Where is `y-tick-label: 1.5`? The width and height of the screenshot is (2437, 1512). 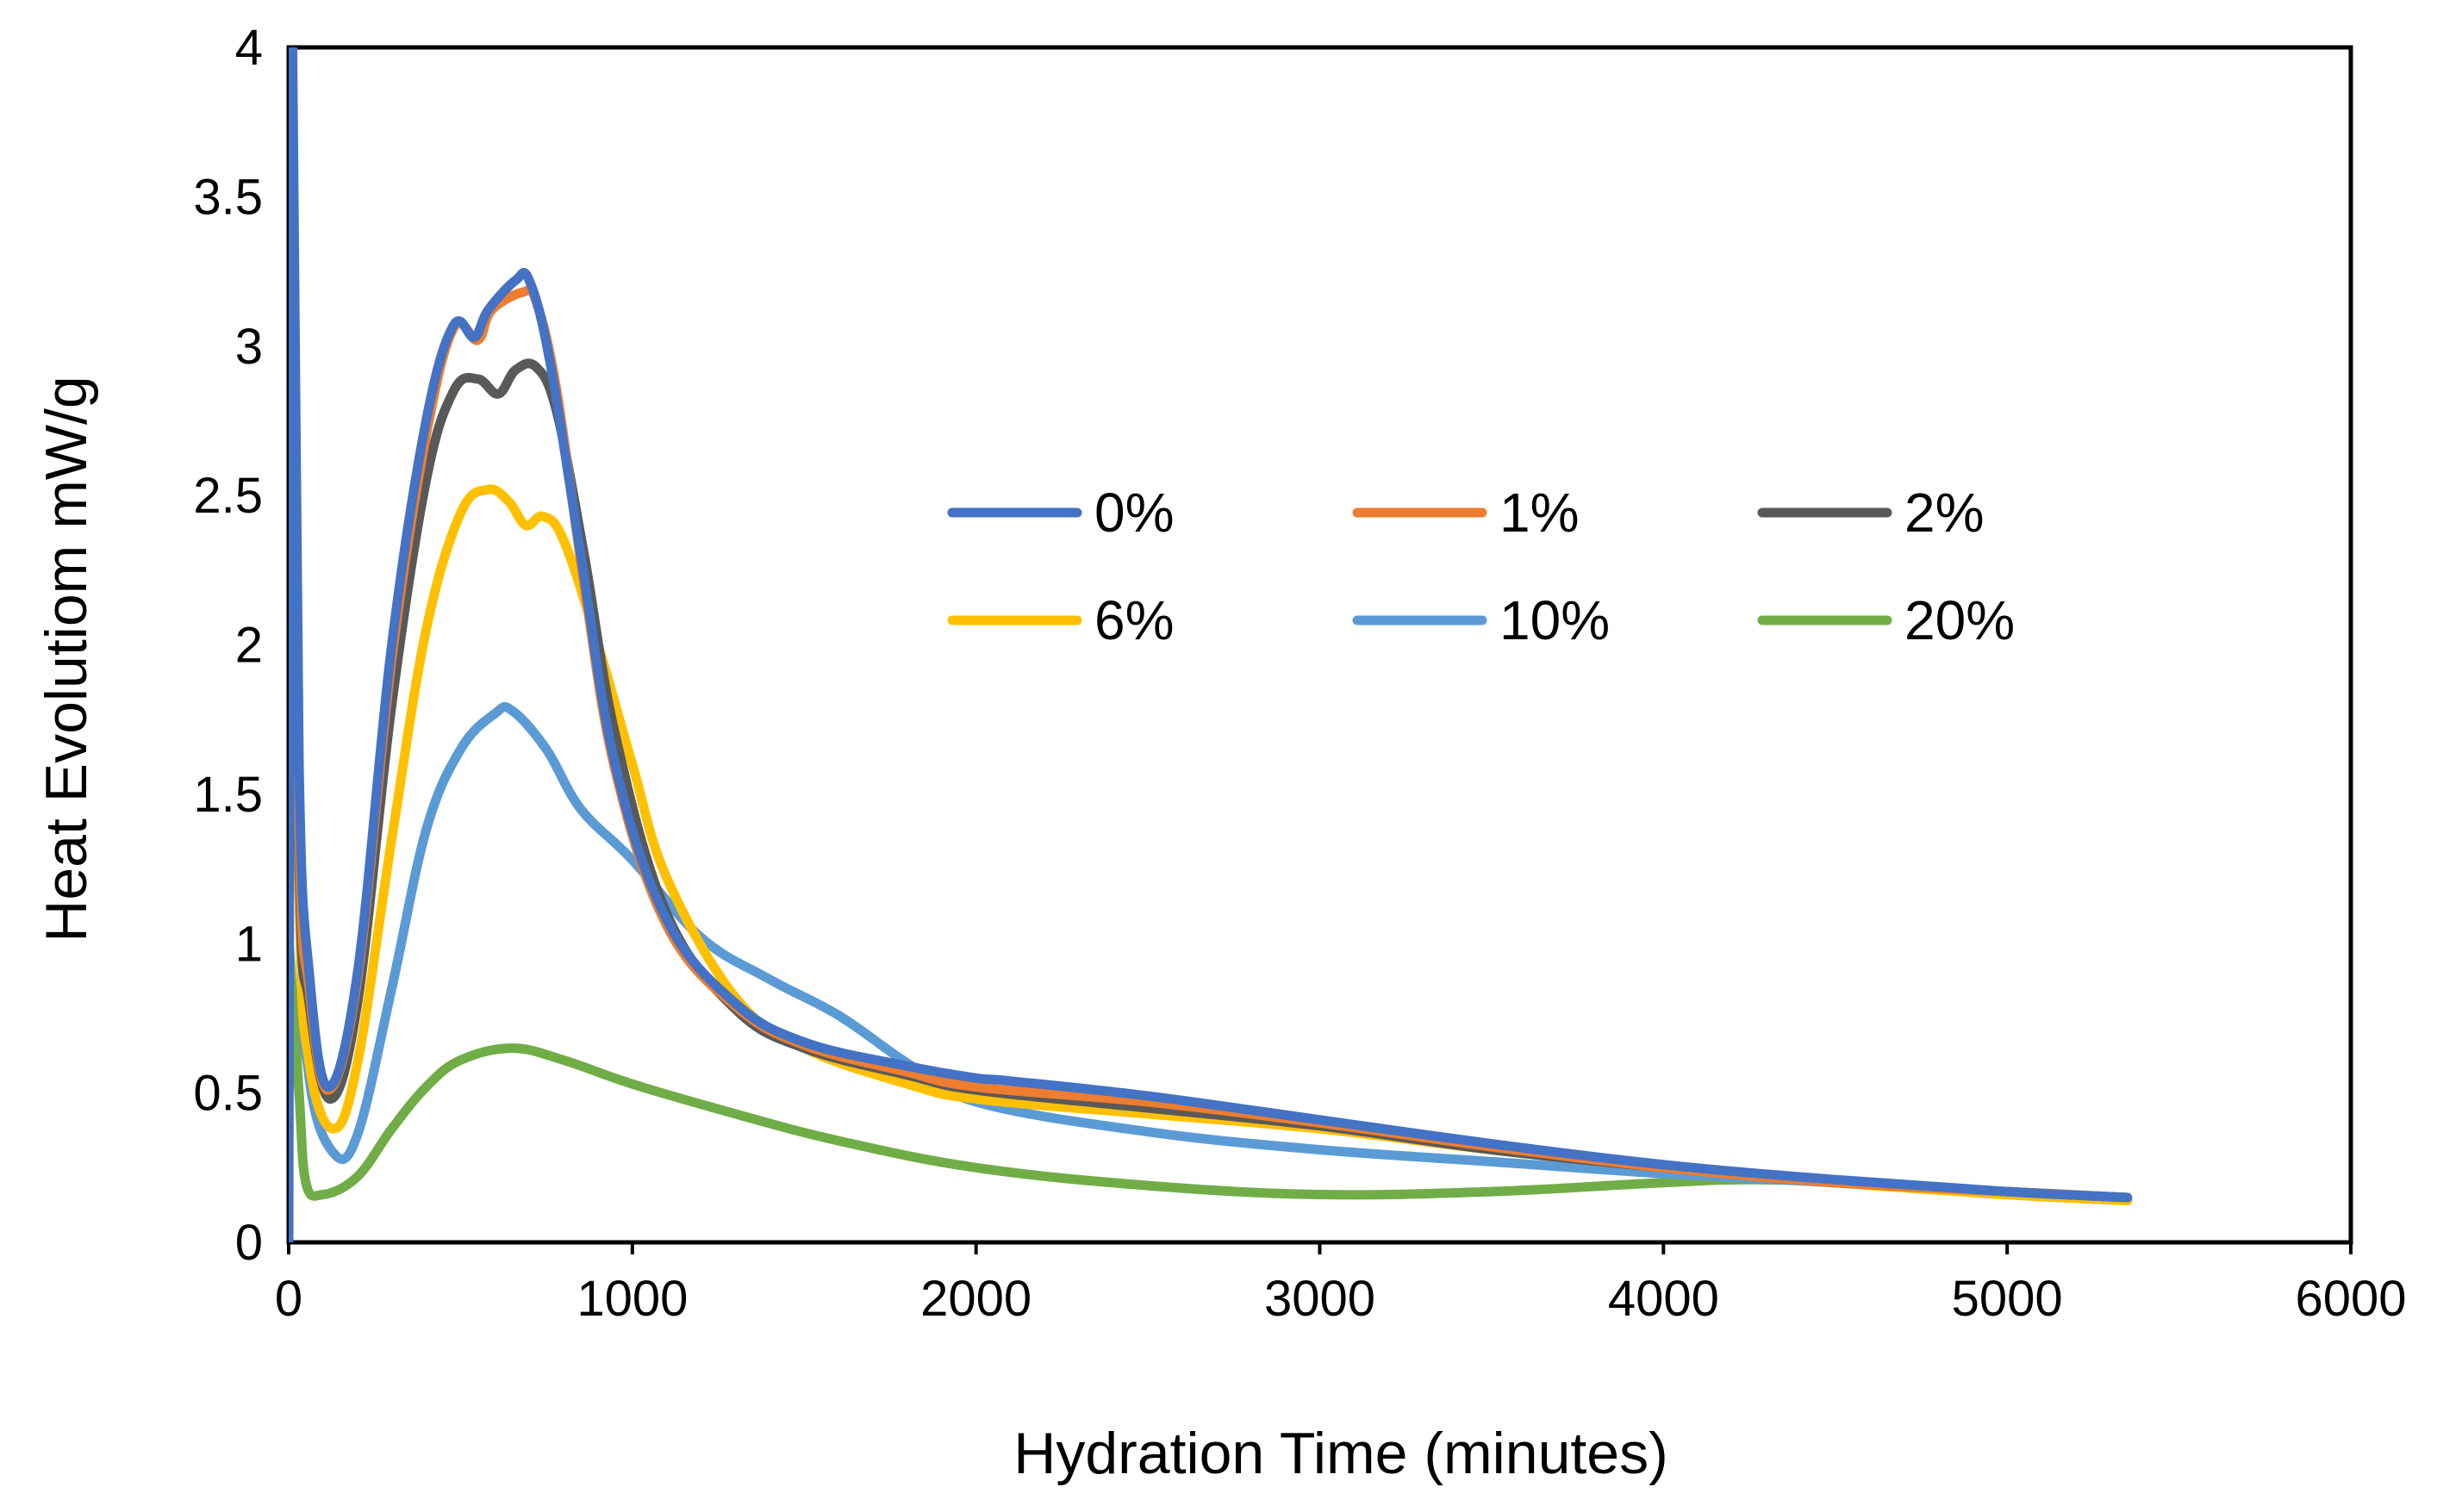 y-tick-label: 1.5 is located at coordinates (228, 795).